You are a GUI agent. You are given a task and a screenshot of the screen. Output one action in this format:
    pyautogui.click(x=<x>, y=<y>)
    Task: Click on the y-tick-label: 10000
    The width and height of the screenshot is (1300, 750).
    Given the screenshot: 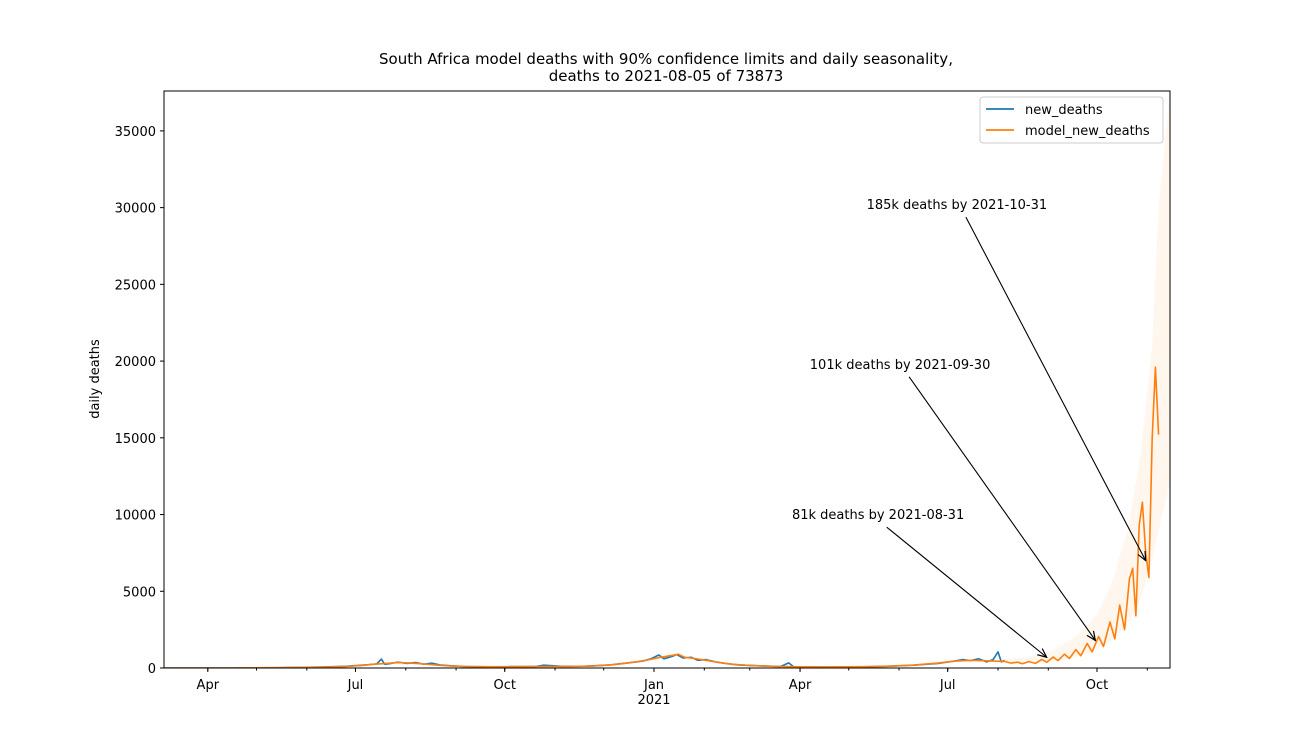 What is the action you would take?
    pyautogui.click(x=135, y=516)
    